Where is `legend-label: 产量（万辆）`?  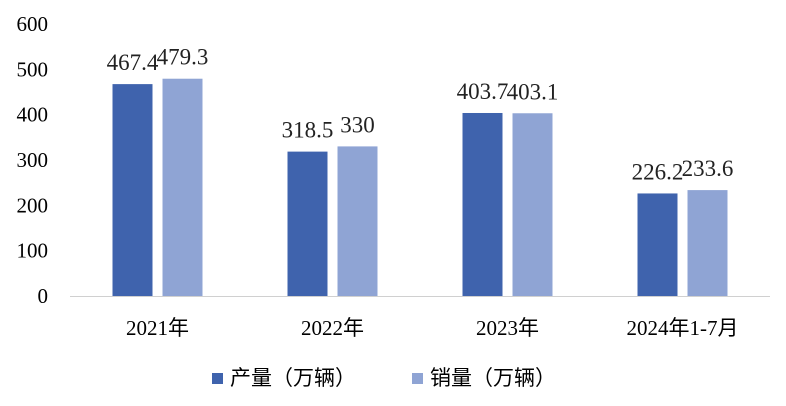
legend-label: 产量（万辆） is located at coordinates (293, 378).